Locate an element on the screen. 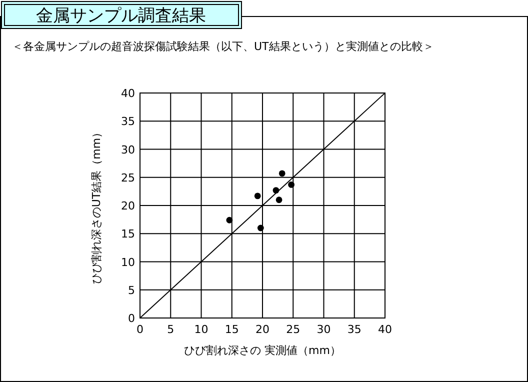  y-tick-label: 0 is located at coordinates (131, 318).